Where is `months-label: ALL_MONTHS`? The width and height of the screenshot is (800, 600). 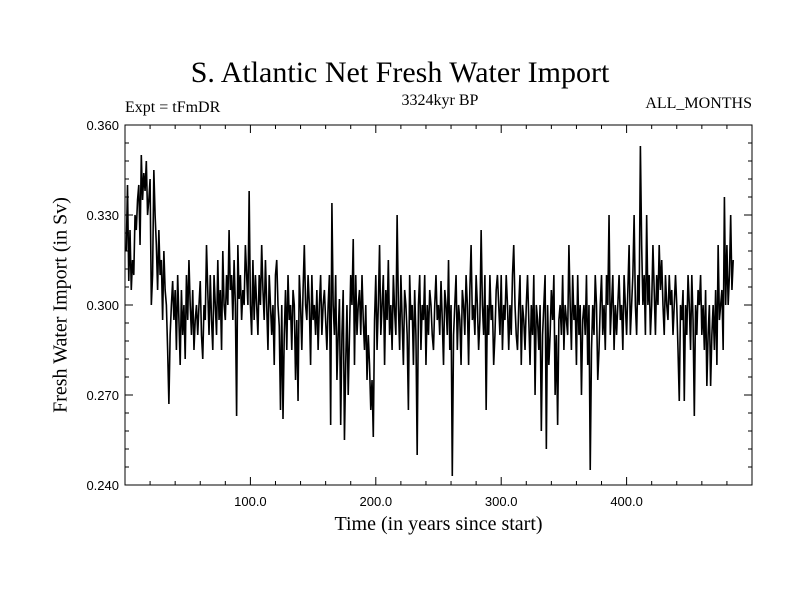 months-label: ALL_MONTHS is located at coordinates (698, 103).